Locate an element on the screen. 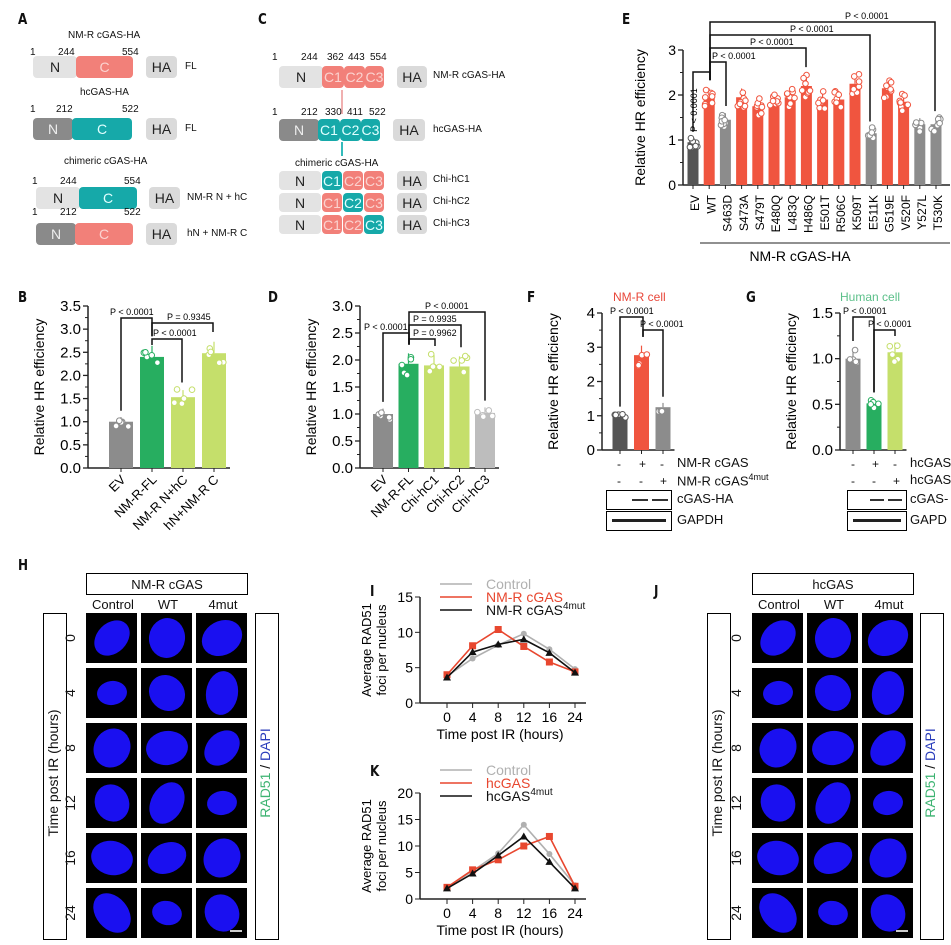  chimeric-title: chimeric cGAS-HA is located at coordinates (337, 163).